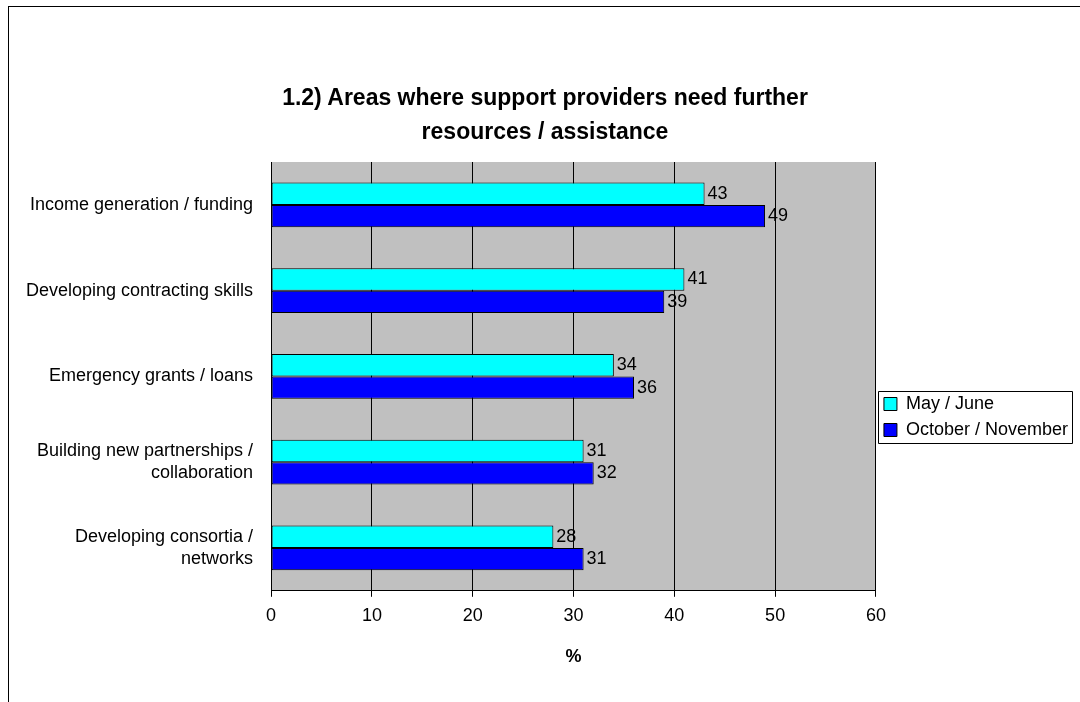 Image resolution: width=1080 pixels, height=702 pixels. I want to click on x-tick-label: 10, so click(371, 614).